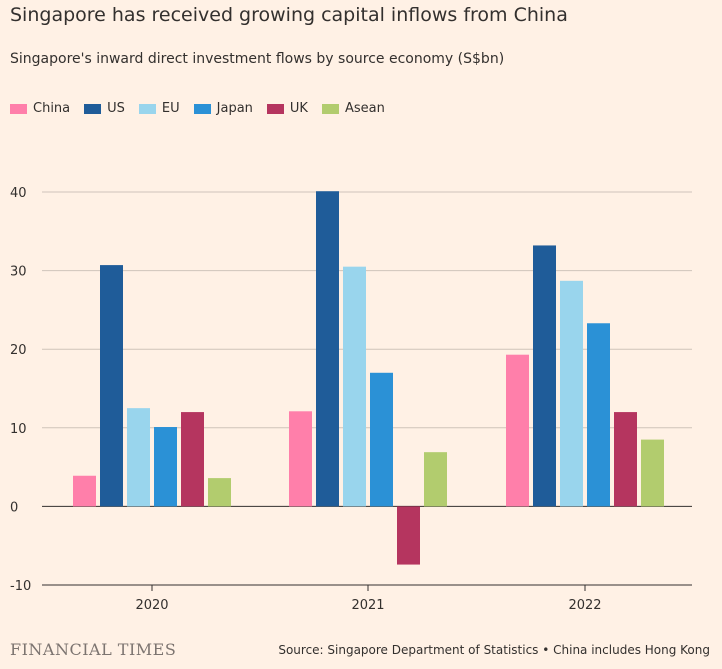 The width and height of the screenshot is (722, 669). What do you see at coordinates (18, 193) in the screenshot?
I see `y-tick-label: 40` at bounding box center [18, 193].